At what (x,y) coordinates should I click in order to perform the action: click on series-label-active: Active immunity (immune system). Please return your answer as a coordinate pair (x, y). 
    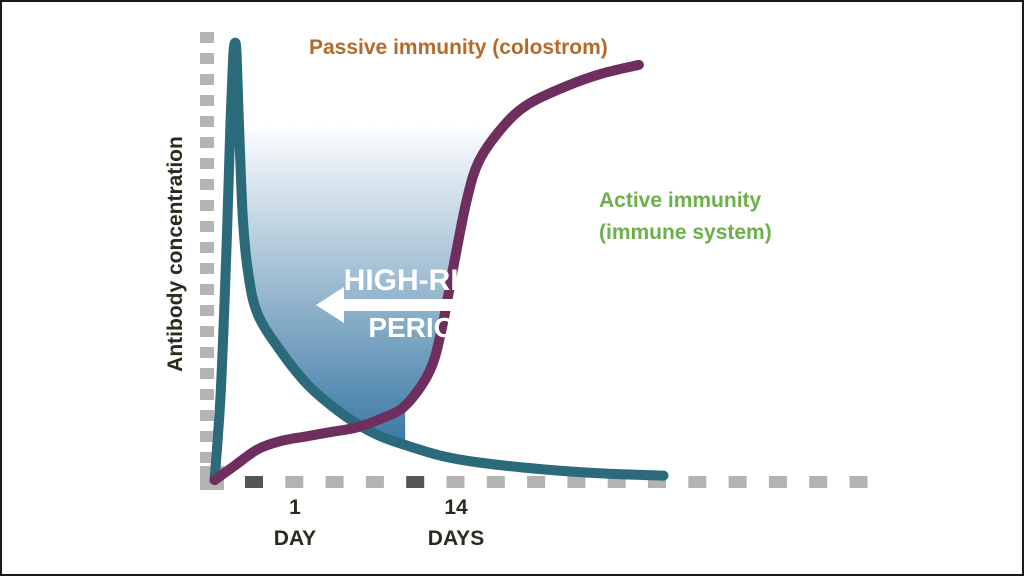
    Looking at the image, I should click on (685, 216).